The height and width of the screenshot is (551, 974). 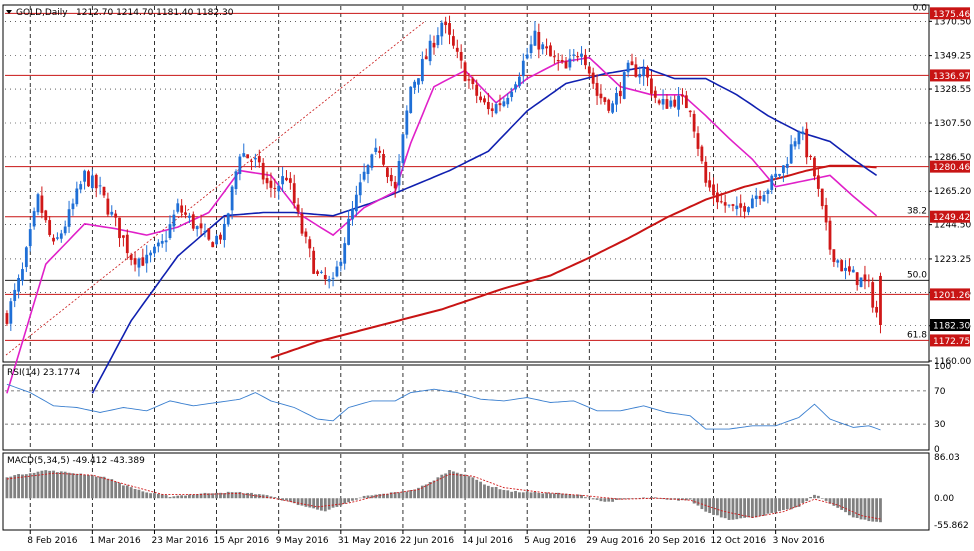 I want to click on dropdown-arrow-icon, so click(x=9, y=12).